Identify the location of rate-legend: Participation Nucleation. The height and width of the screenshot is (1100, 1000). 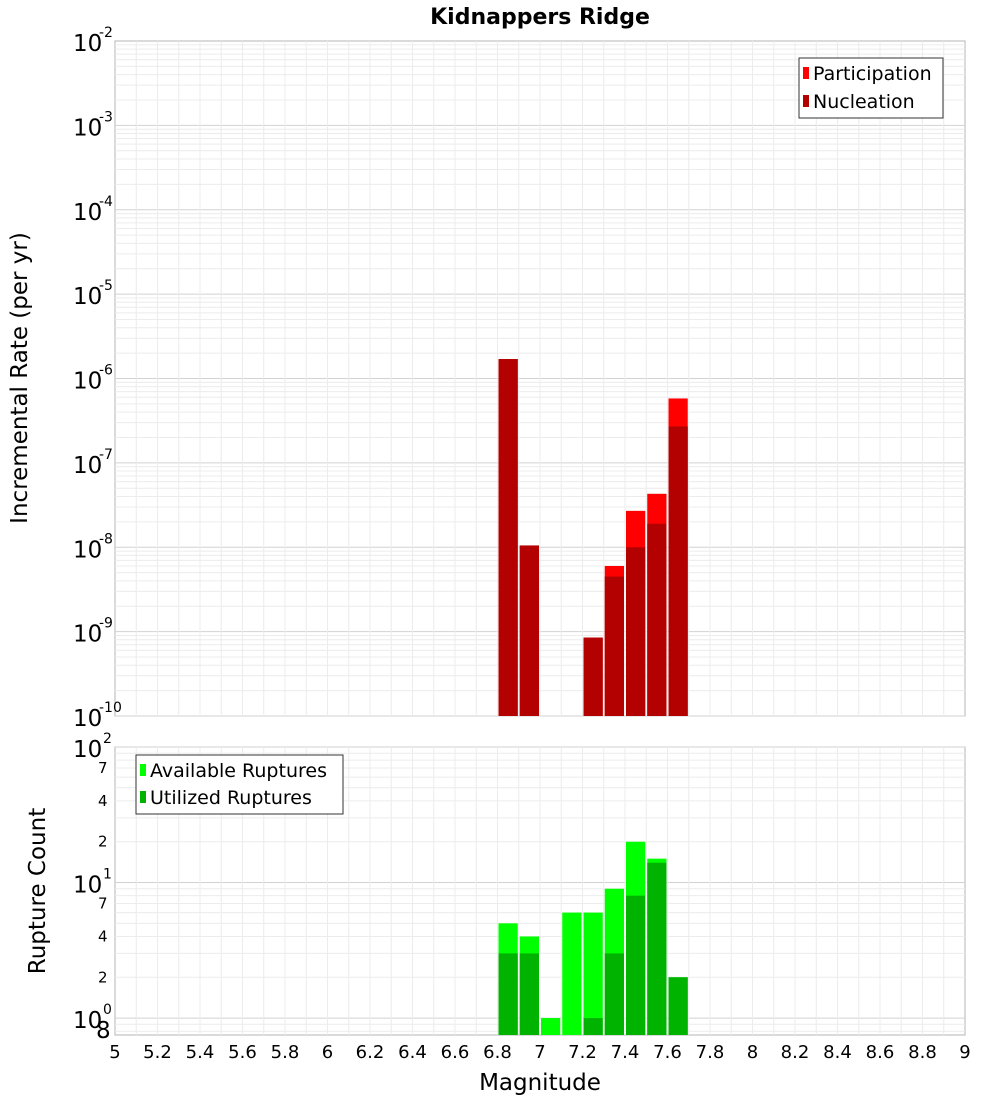
(871, 88).